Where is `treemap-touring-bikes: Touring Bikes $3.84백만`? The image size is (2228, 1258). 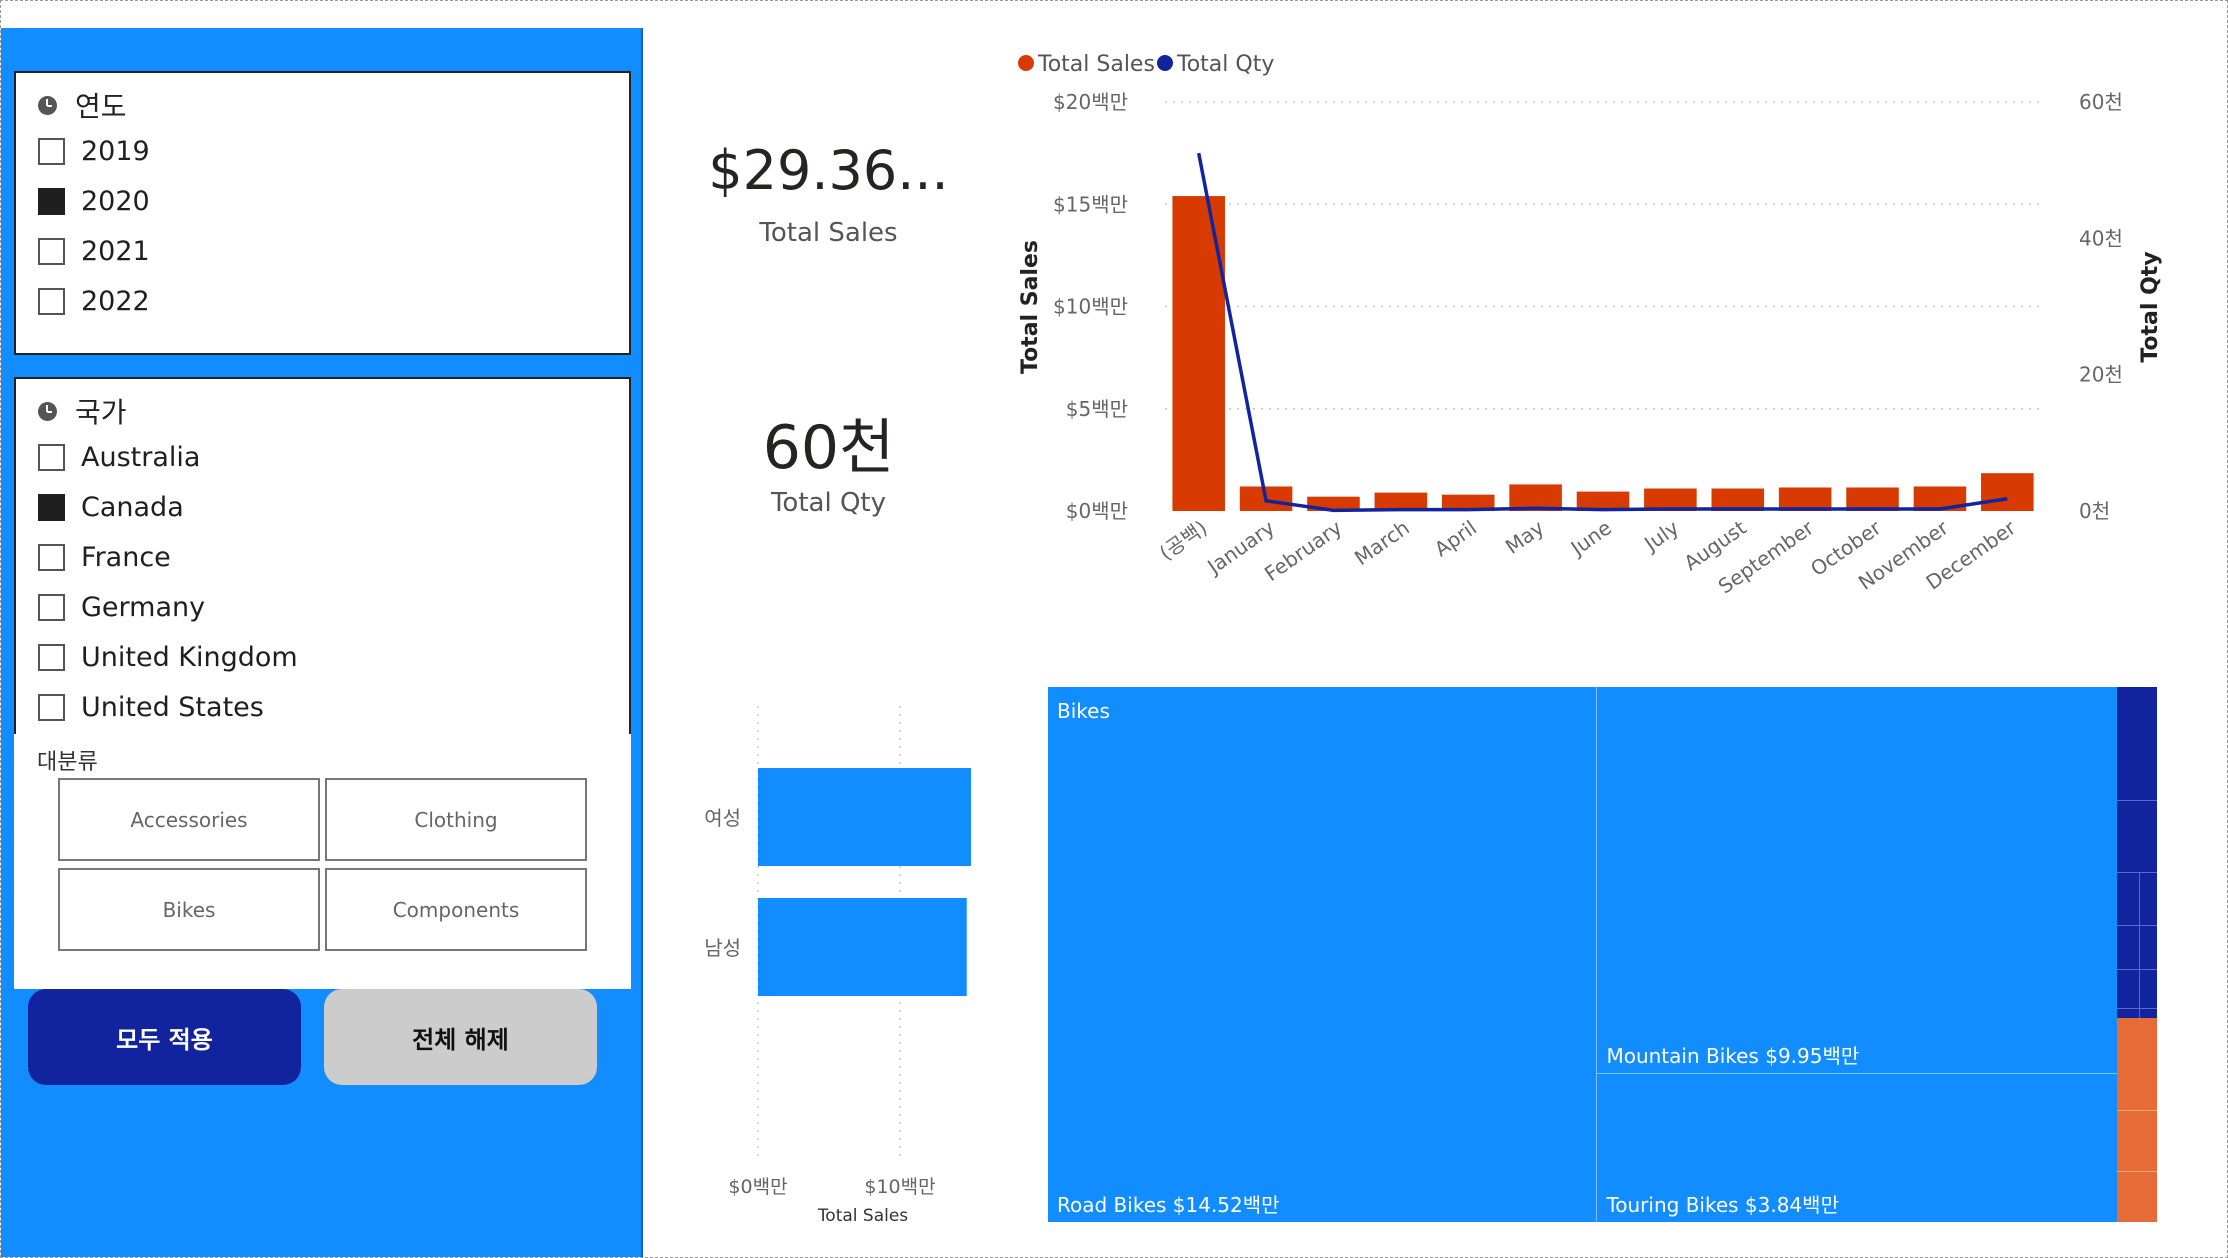
treemap-touring-bikes: Touring Bikes $3.84백만 is located at coordinates (1857, 1147).